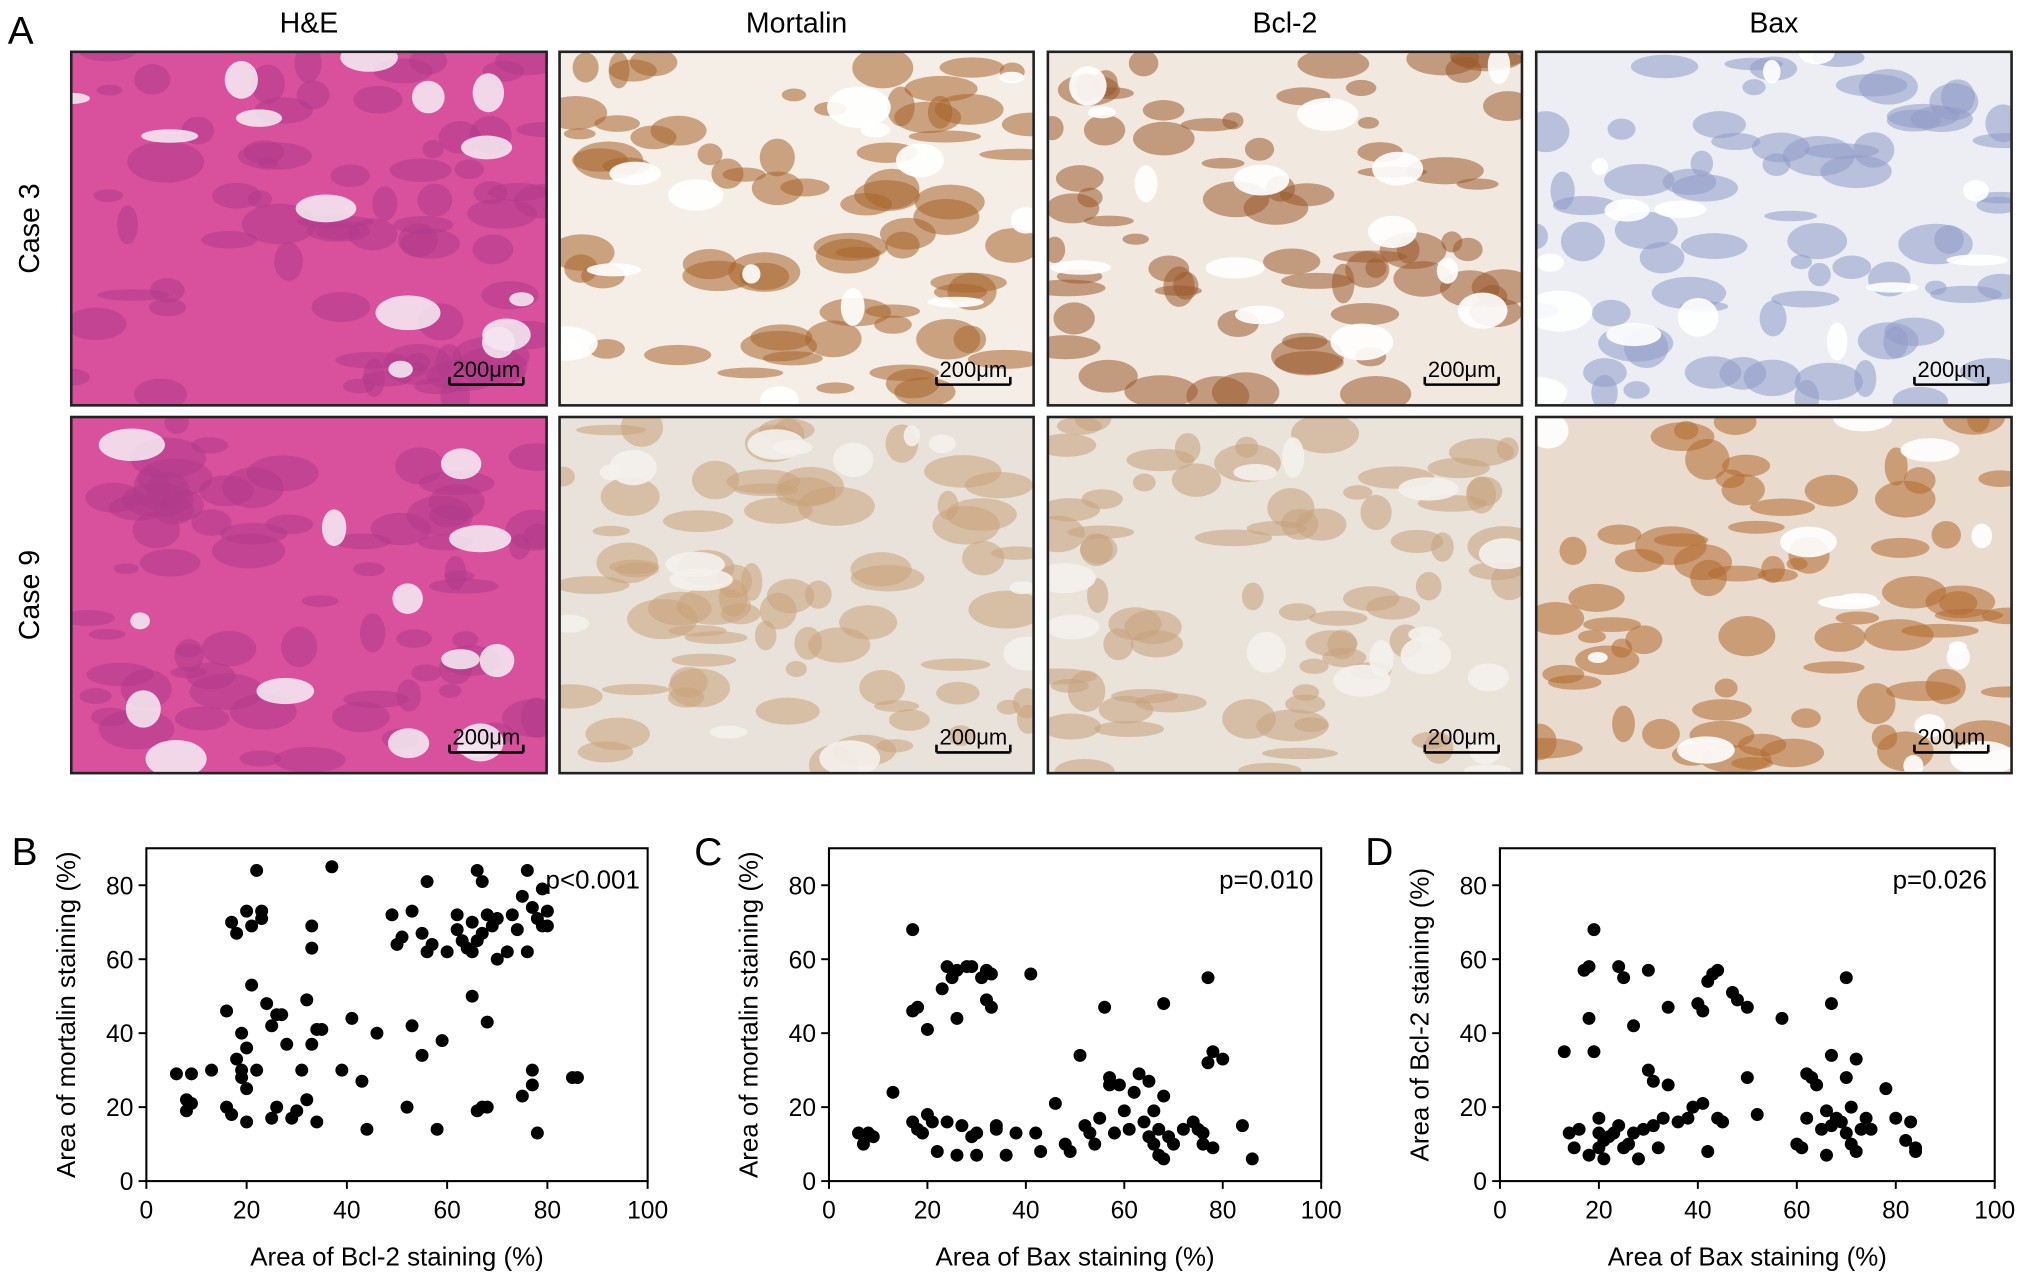  What do you see at coordinates (802, 1034) in the screenshot?
I see `y-tick-label: 40` at bounding box center [802, 1034].